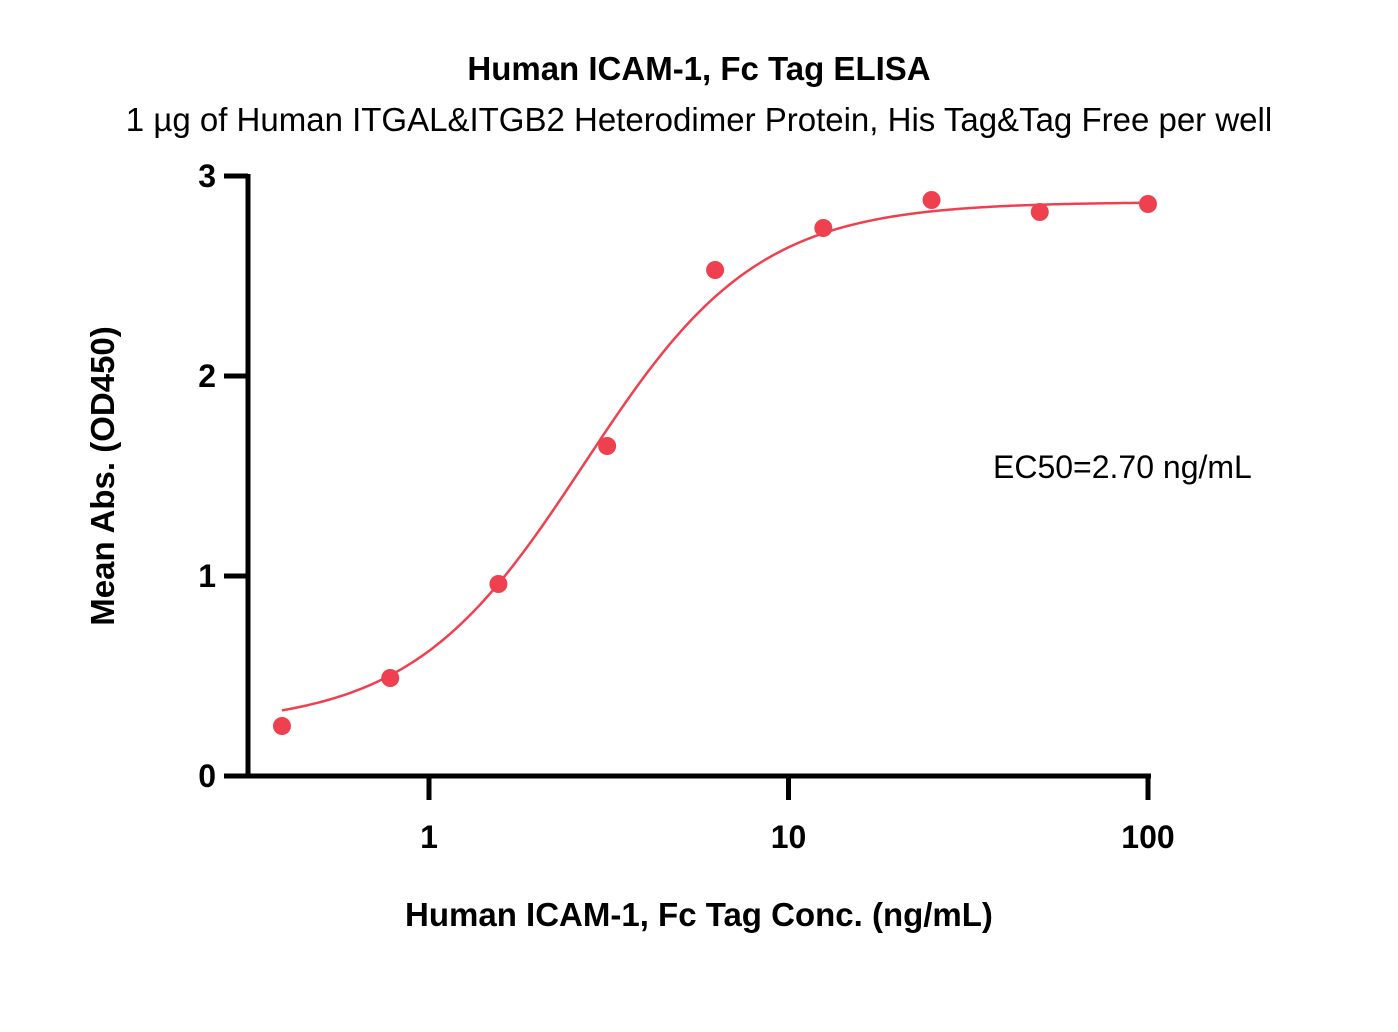 Image resolution: width=1398 pixels, height=1032 pixels. I want to click on x-tick-label: 10, so click(789, 837).